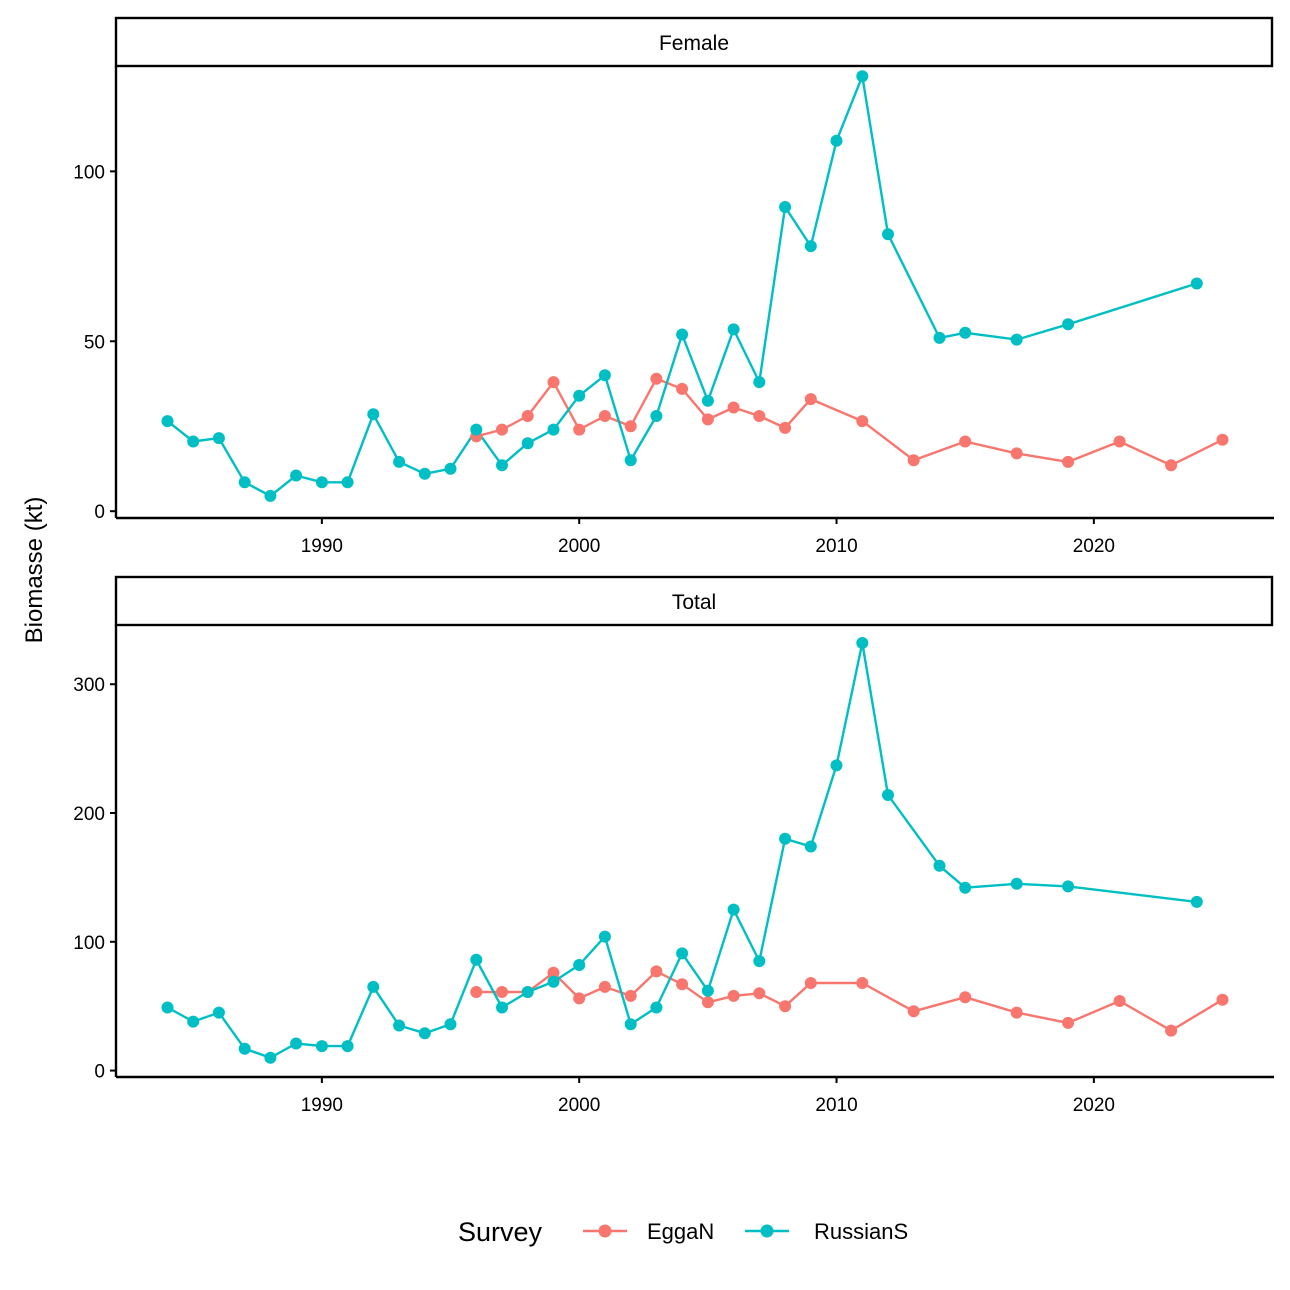 The image size is (1290, 1290). Describe the element at coordinates (1094, 1105) in the screenshot. I see `panel-total-x-tick-label: 2020` at that location.